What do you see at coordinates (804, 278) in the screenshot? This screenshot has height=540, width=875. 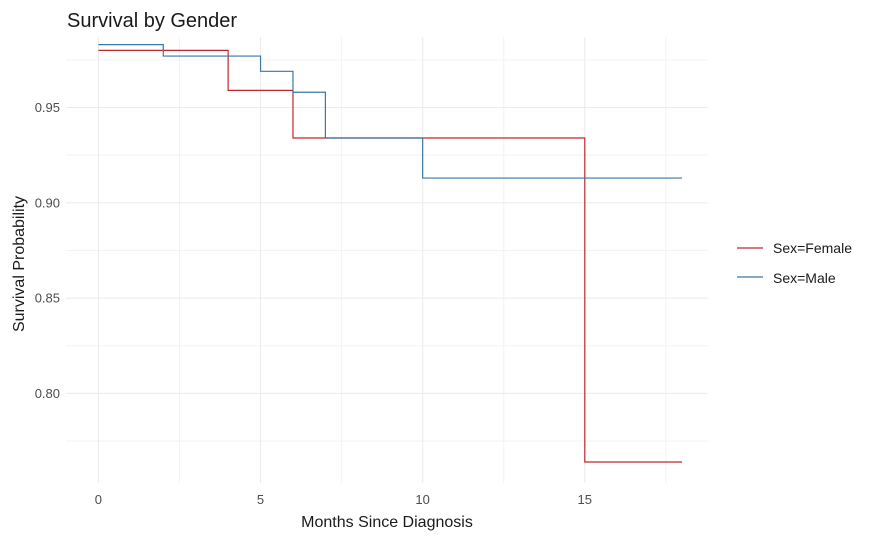 I see `legend-label-male: Sex=Male` at bounding box center [804, 278].